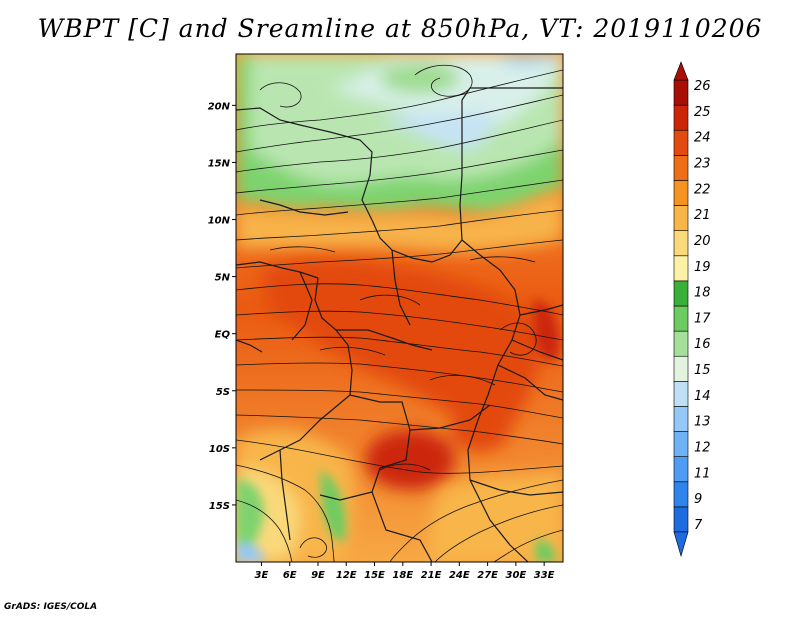  Describe the element at coordinates (222, 306) in the screenshot. I see `latitude-axis: 20N 15N 10N 5N EQ 5S 10S 15S` at that location.